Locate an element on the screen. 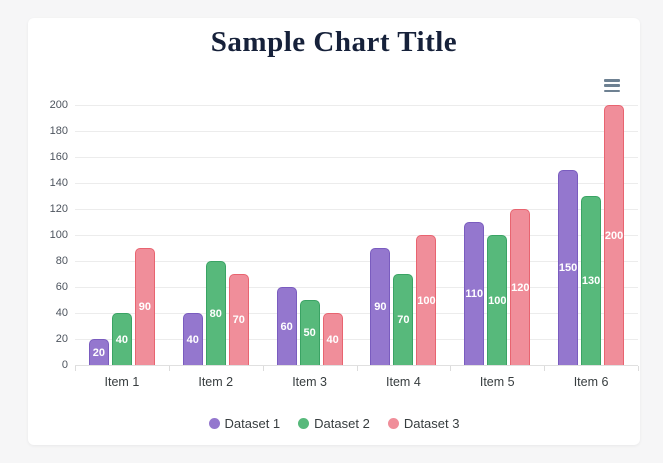  chart-legend: Dataset 1 Dataset 2 Dataset 3 is located at coordinates (334, 423).